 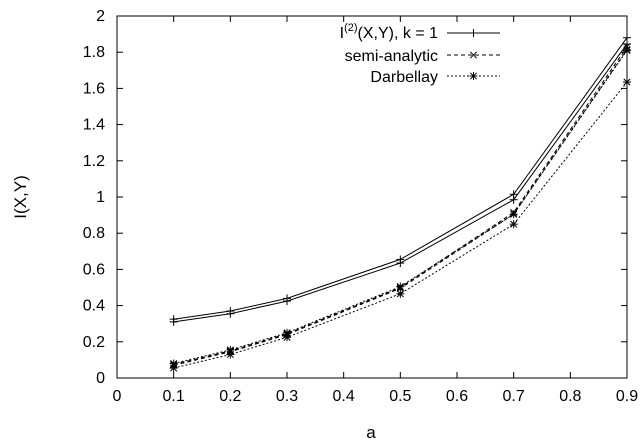 What do you see at coordinates (371, 432) in the screenshot?
I see `x-axis-title: a` at bounding box center [371, 432].